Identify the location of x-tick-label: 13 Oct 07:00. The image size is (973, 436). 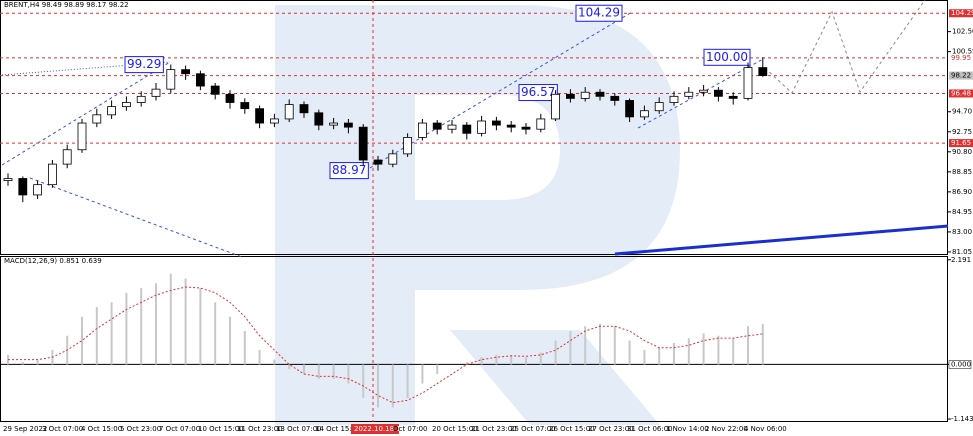
(299, 429).